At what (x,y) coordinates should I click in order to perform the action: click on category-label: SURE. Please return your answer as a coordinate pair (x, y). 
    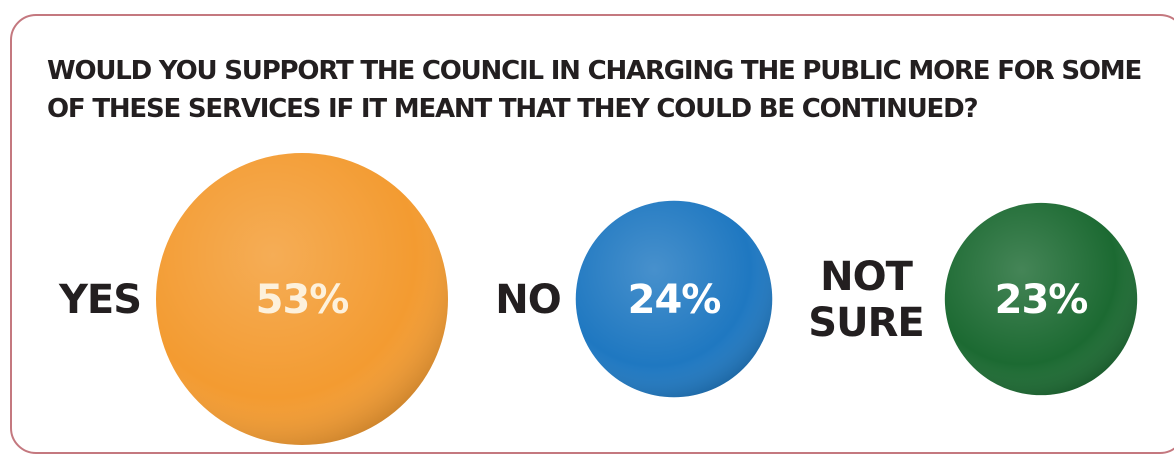
    Looking at the image, I should click on (865, 323).